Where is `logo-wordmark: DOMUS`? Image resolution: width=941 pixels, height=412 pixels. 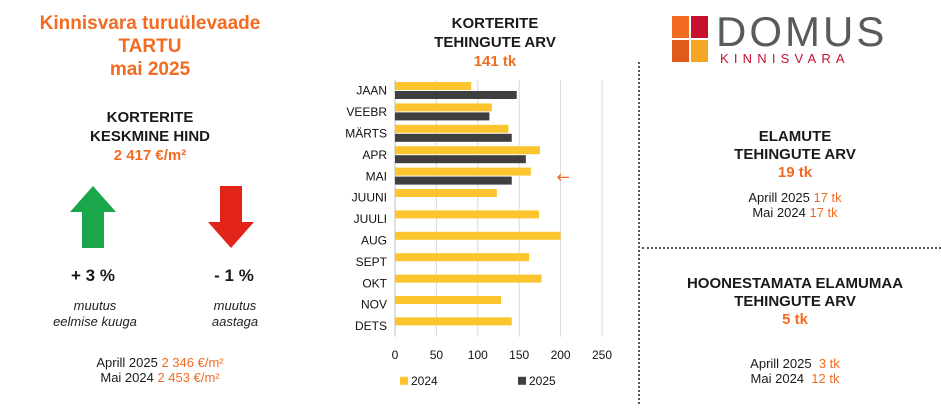
logo-wordmark: DOMUS is located at coordinates (802, 31).